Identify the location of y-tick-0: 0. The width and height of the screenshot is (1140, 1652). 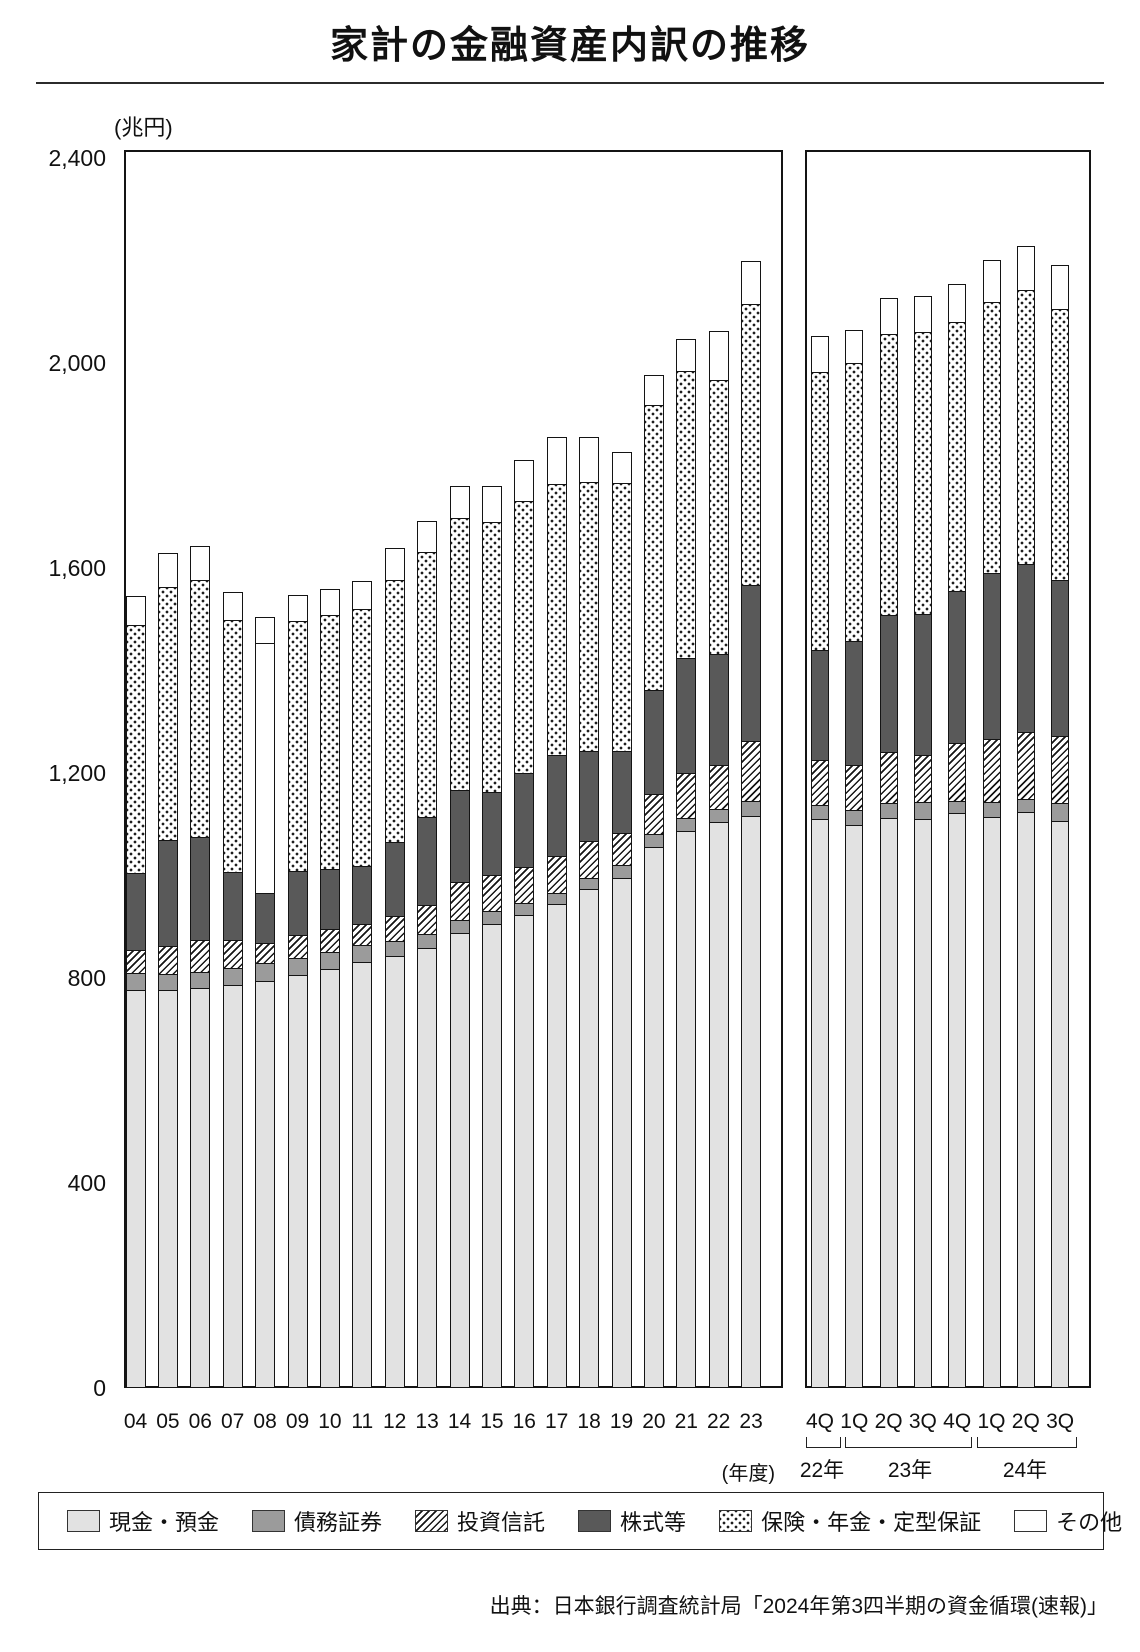
(99, 1388).